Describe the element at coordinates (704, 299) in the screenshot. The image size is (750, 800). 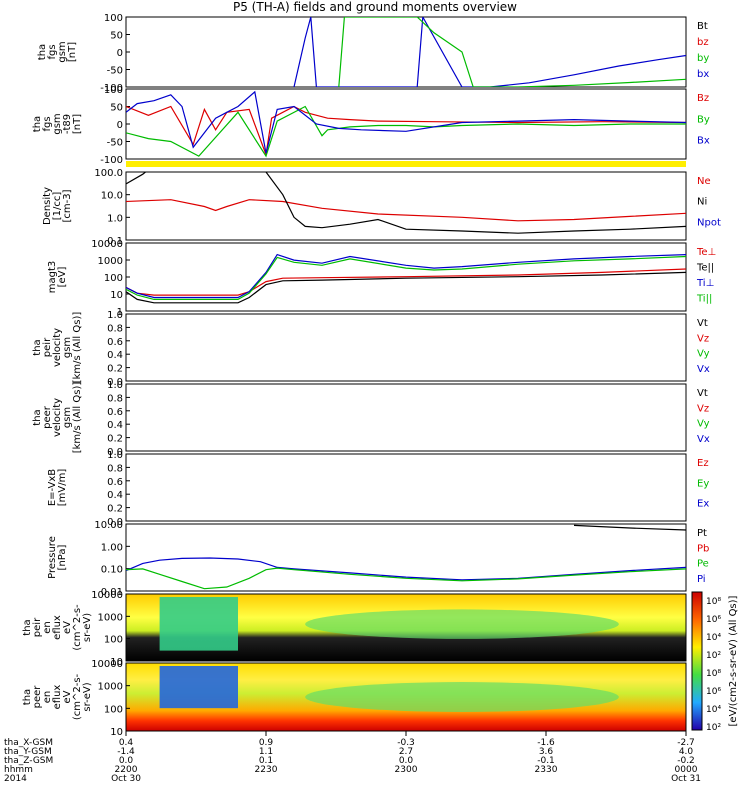
I see `legend-item: Ti||` at that location.